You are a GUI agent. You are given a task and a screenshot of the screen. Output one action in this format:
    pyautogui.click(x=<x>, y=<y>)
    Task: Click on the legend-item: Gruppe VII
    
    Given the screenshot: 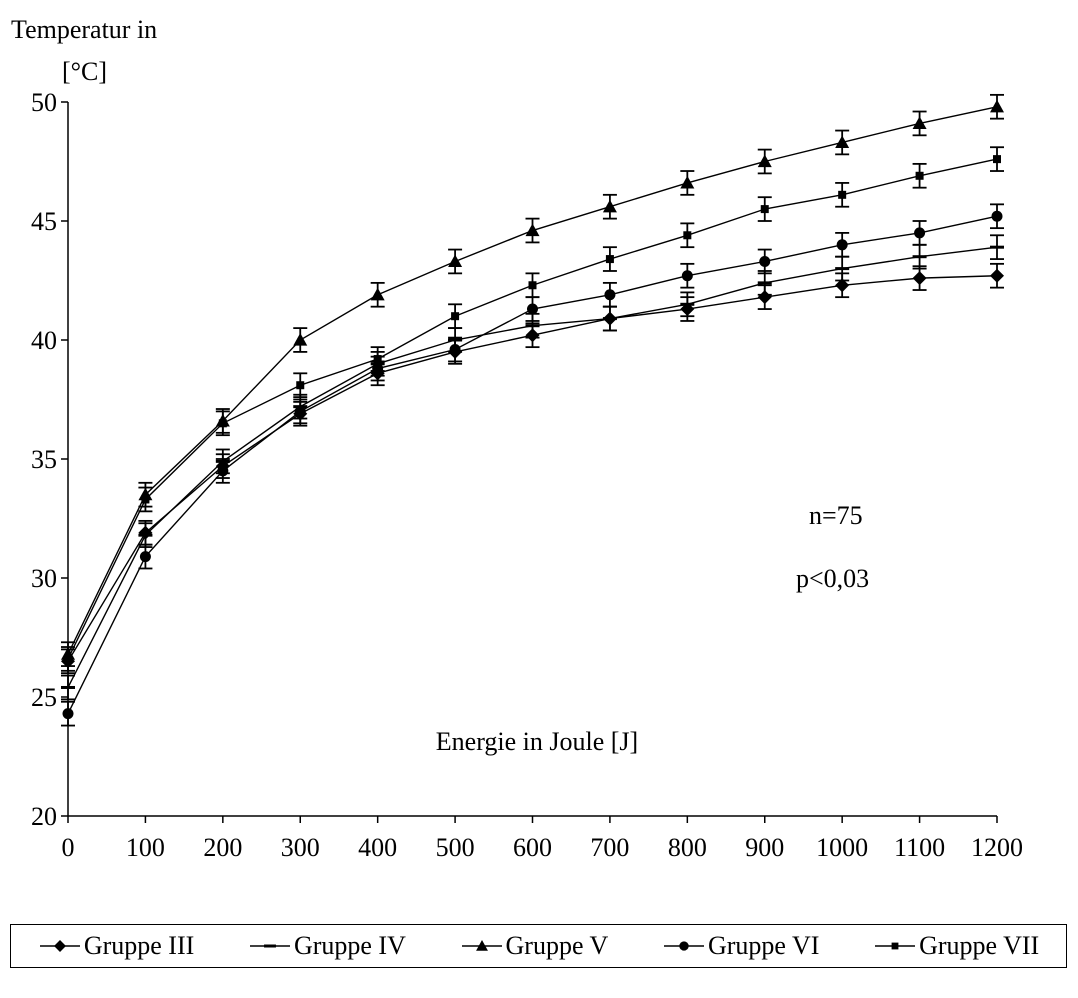 What is the action you would take?
    pyautogui.click(x=956, y=946)
    